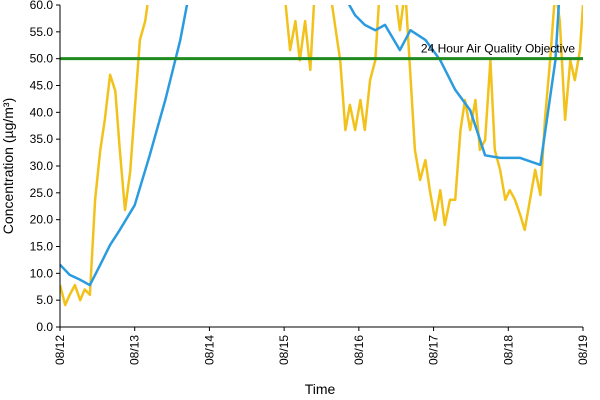 This screenshot has width=600, height=400. I want to click on x-tick-label: 08/14, so click(209, 350).